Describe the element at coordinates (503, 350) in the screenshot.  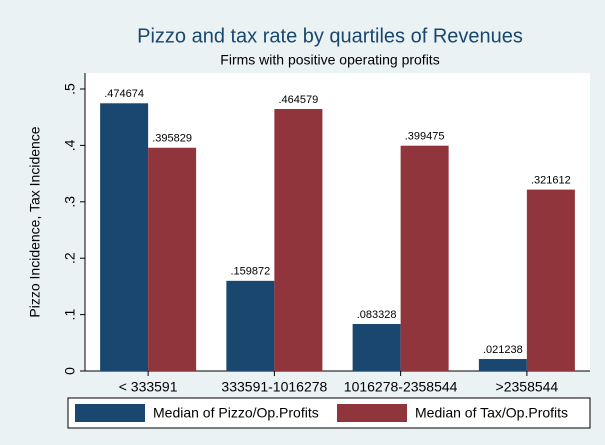
I see `value-label: .021238` at that location.